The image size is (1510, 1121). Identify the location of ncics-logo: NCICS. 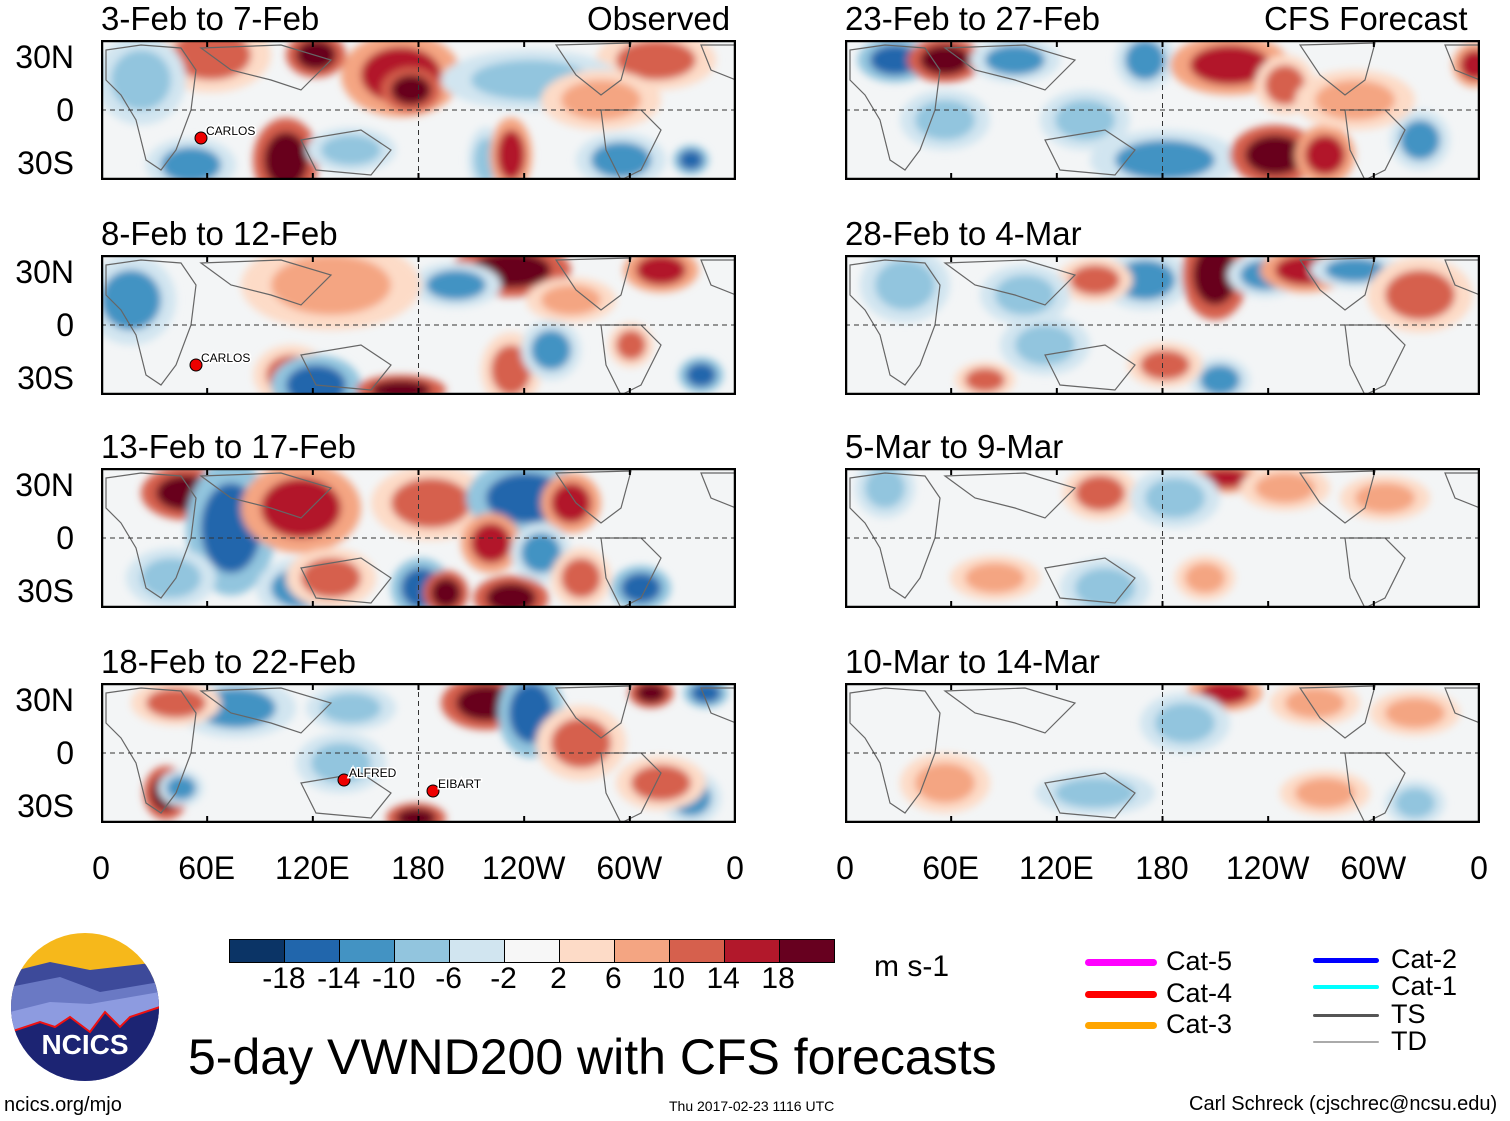
(85, 1007).